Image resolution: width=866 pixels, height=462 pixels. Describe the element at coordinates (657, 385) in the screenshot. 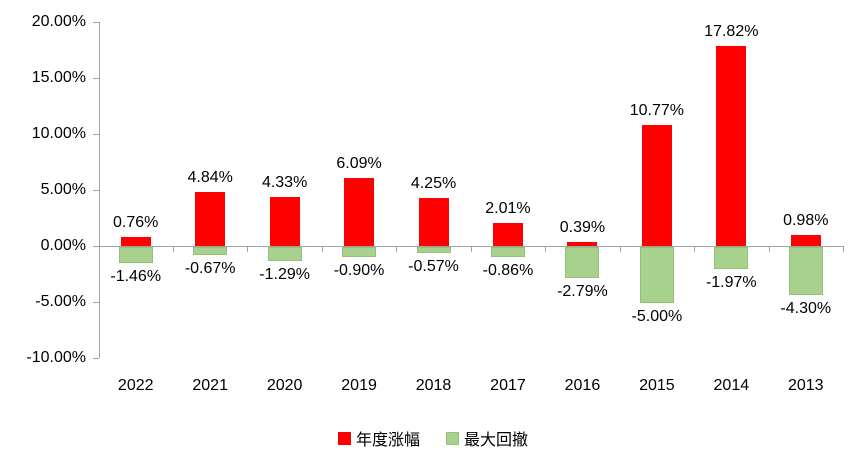

I see `x-category-label: 2015` at that location.